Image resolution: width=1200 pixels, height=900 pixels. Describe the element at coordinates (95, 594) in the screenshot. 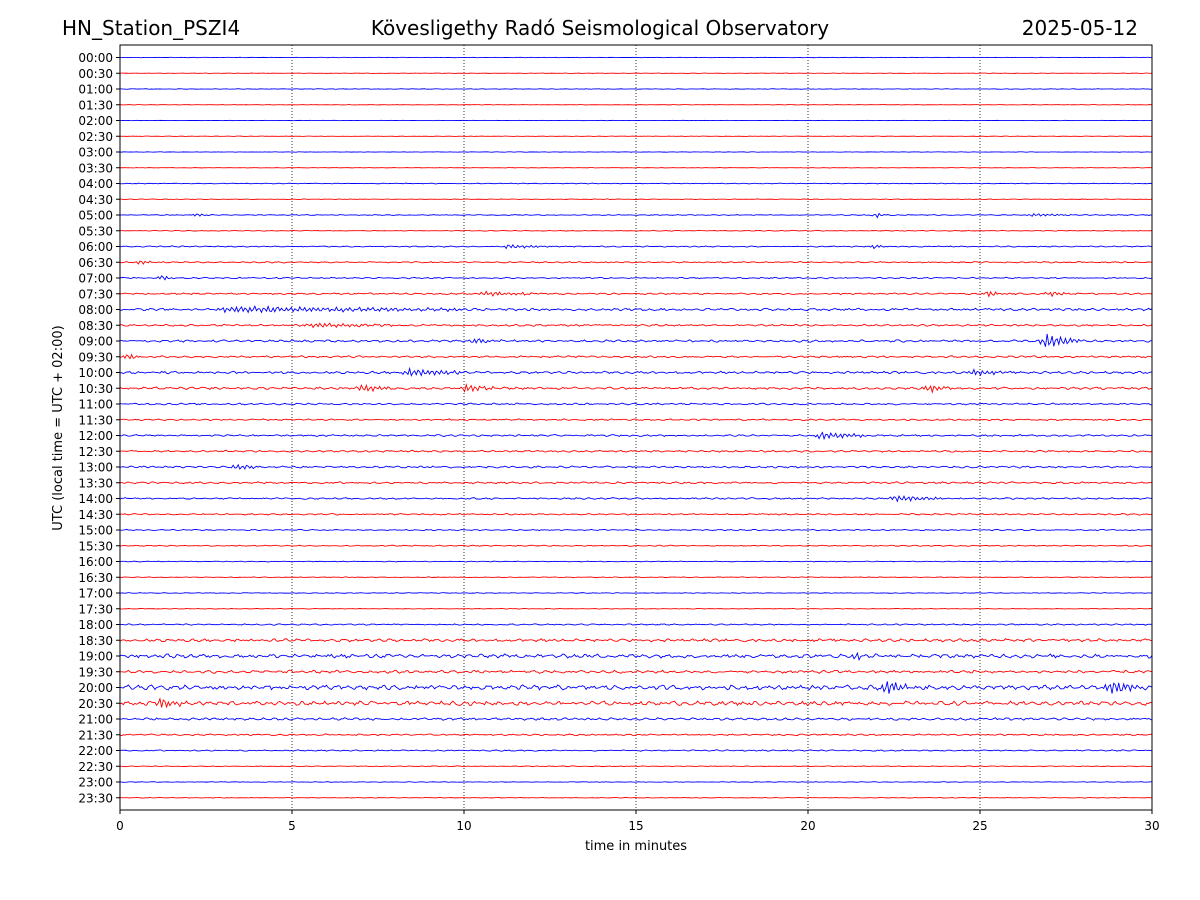

I see `y-tick-label: 17:00` at that location.